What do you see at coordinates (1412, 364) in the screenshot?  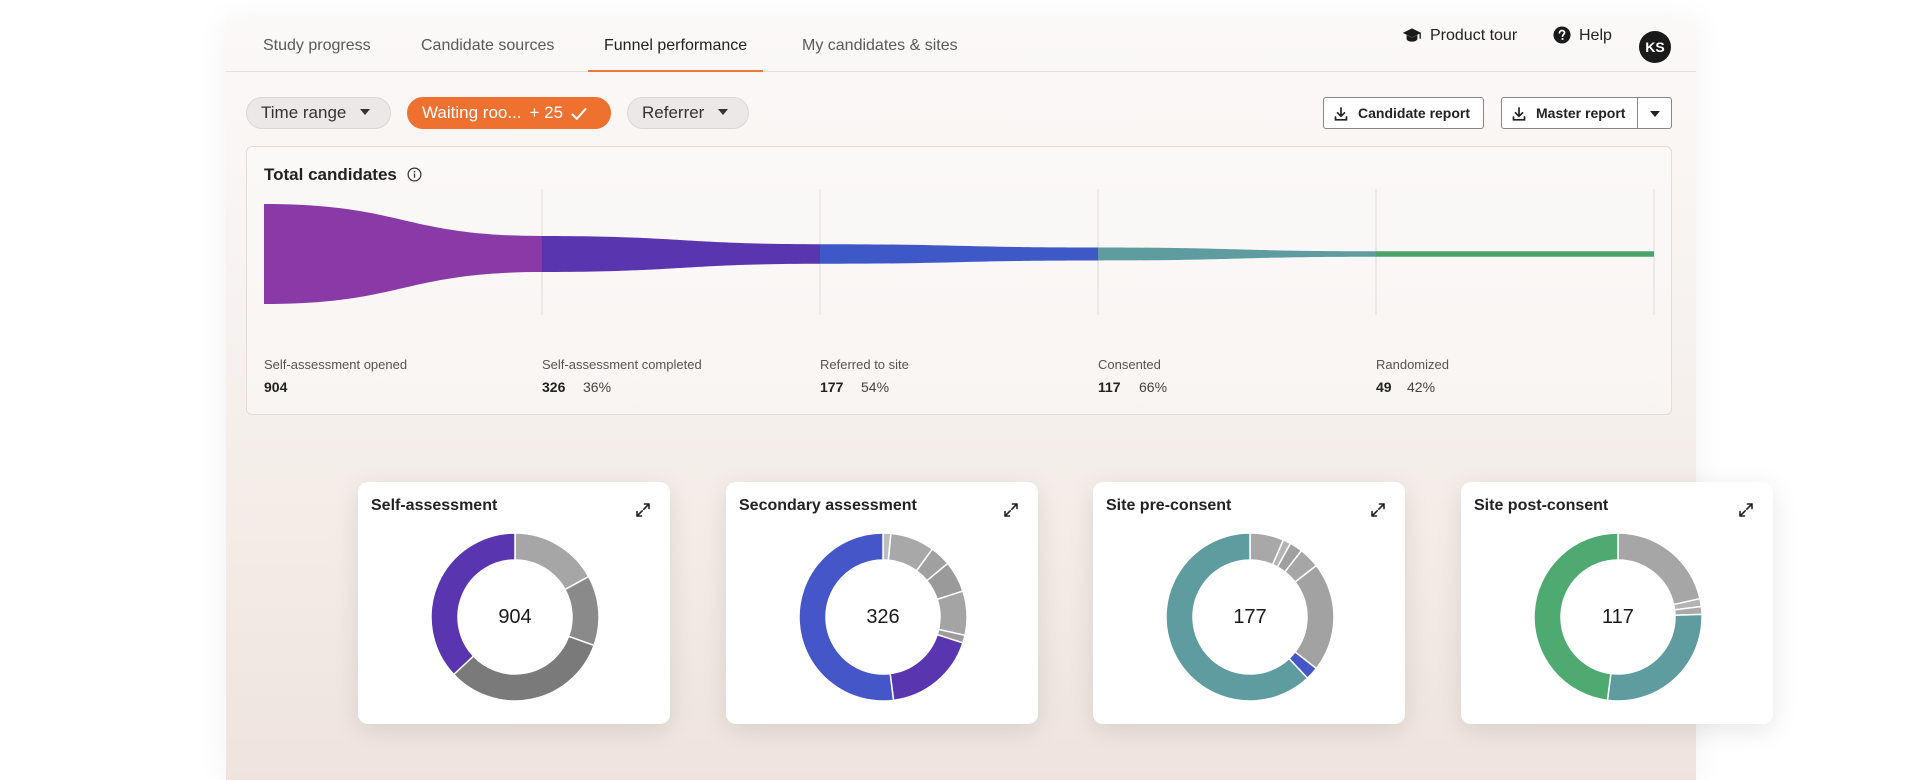 I see `stage-label: Randomized` at bounding box center [1412, 364].